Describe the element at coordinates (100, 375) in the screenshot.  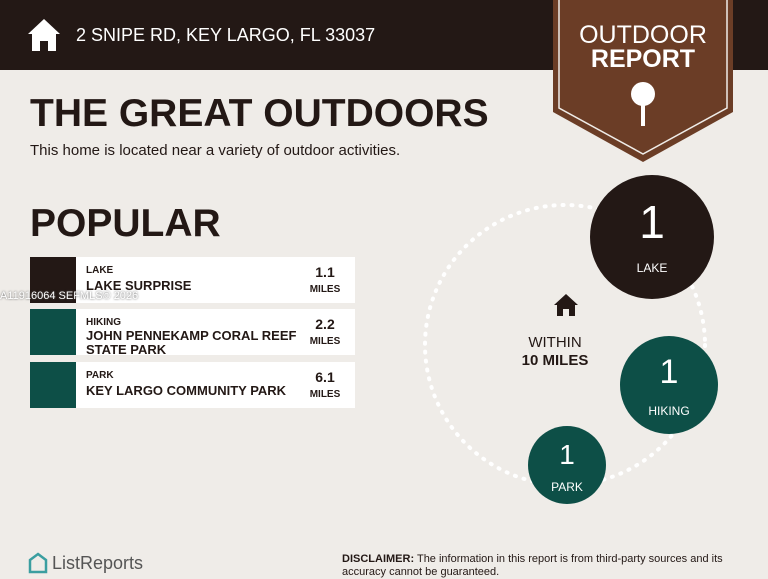
I see `activity-category: PARK` at that location.